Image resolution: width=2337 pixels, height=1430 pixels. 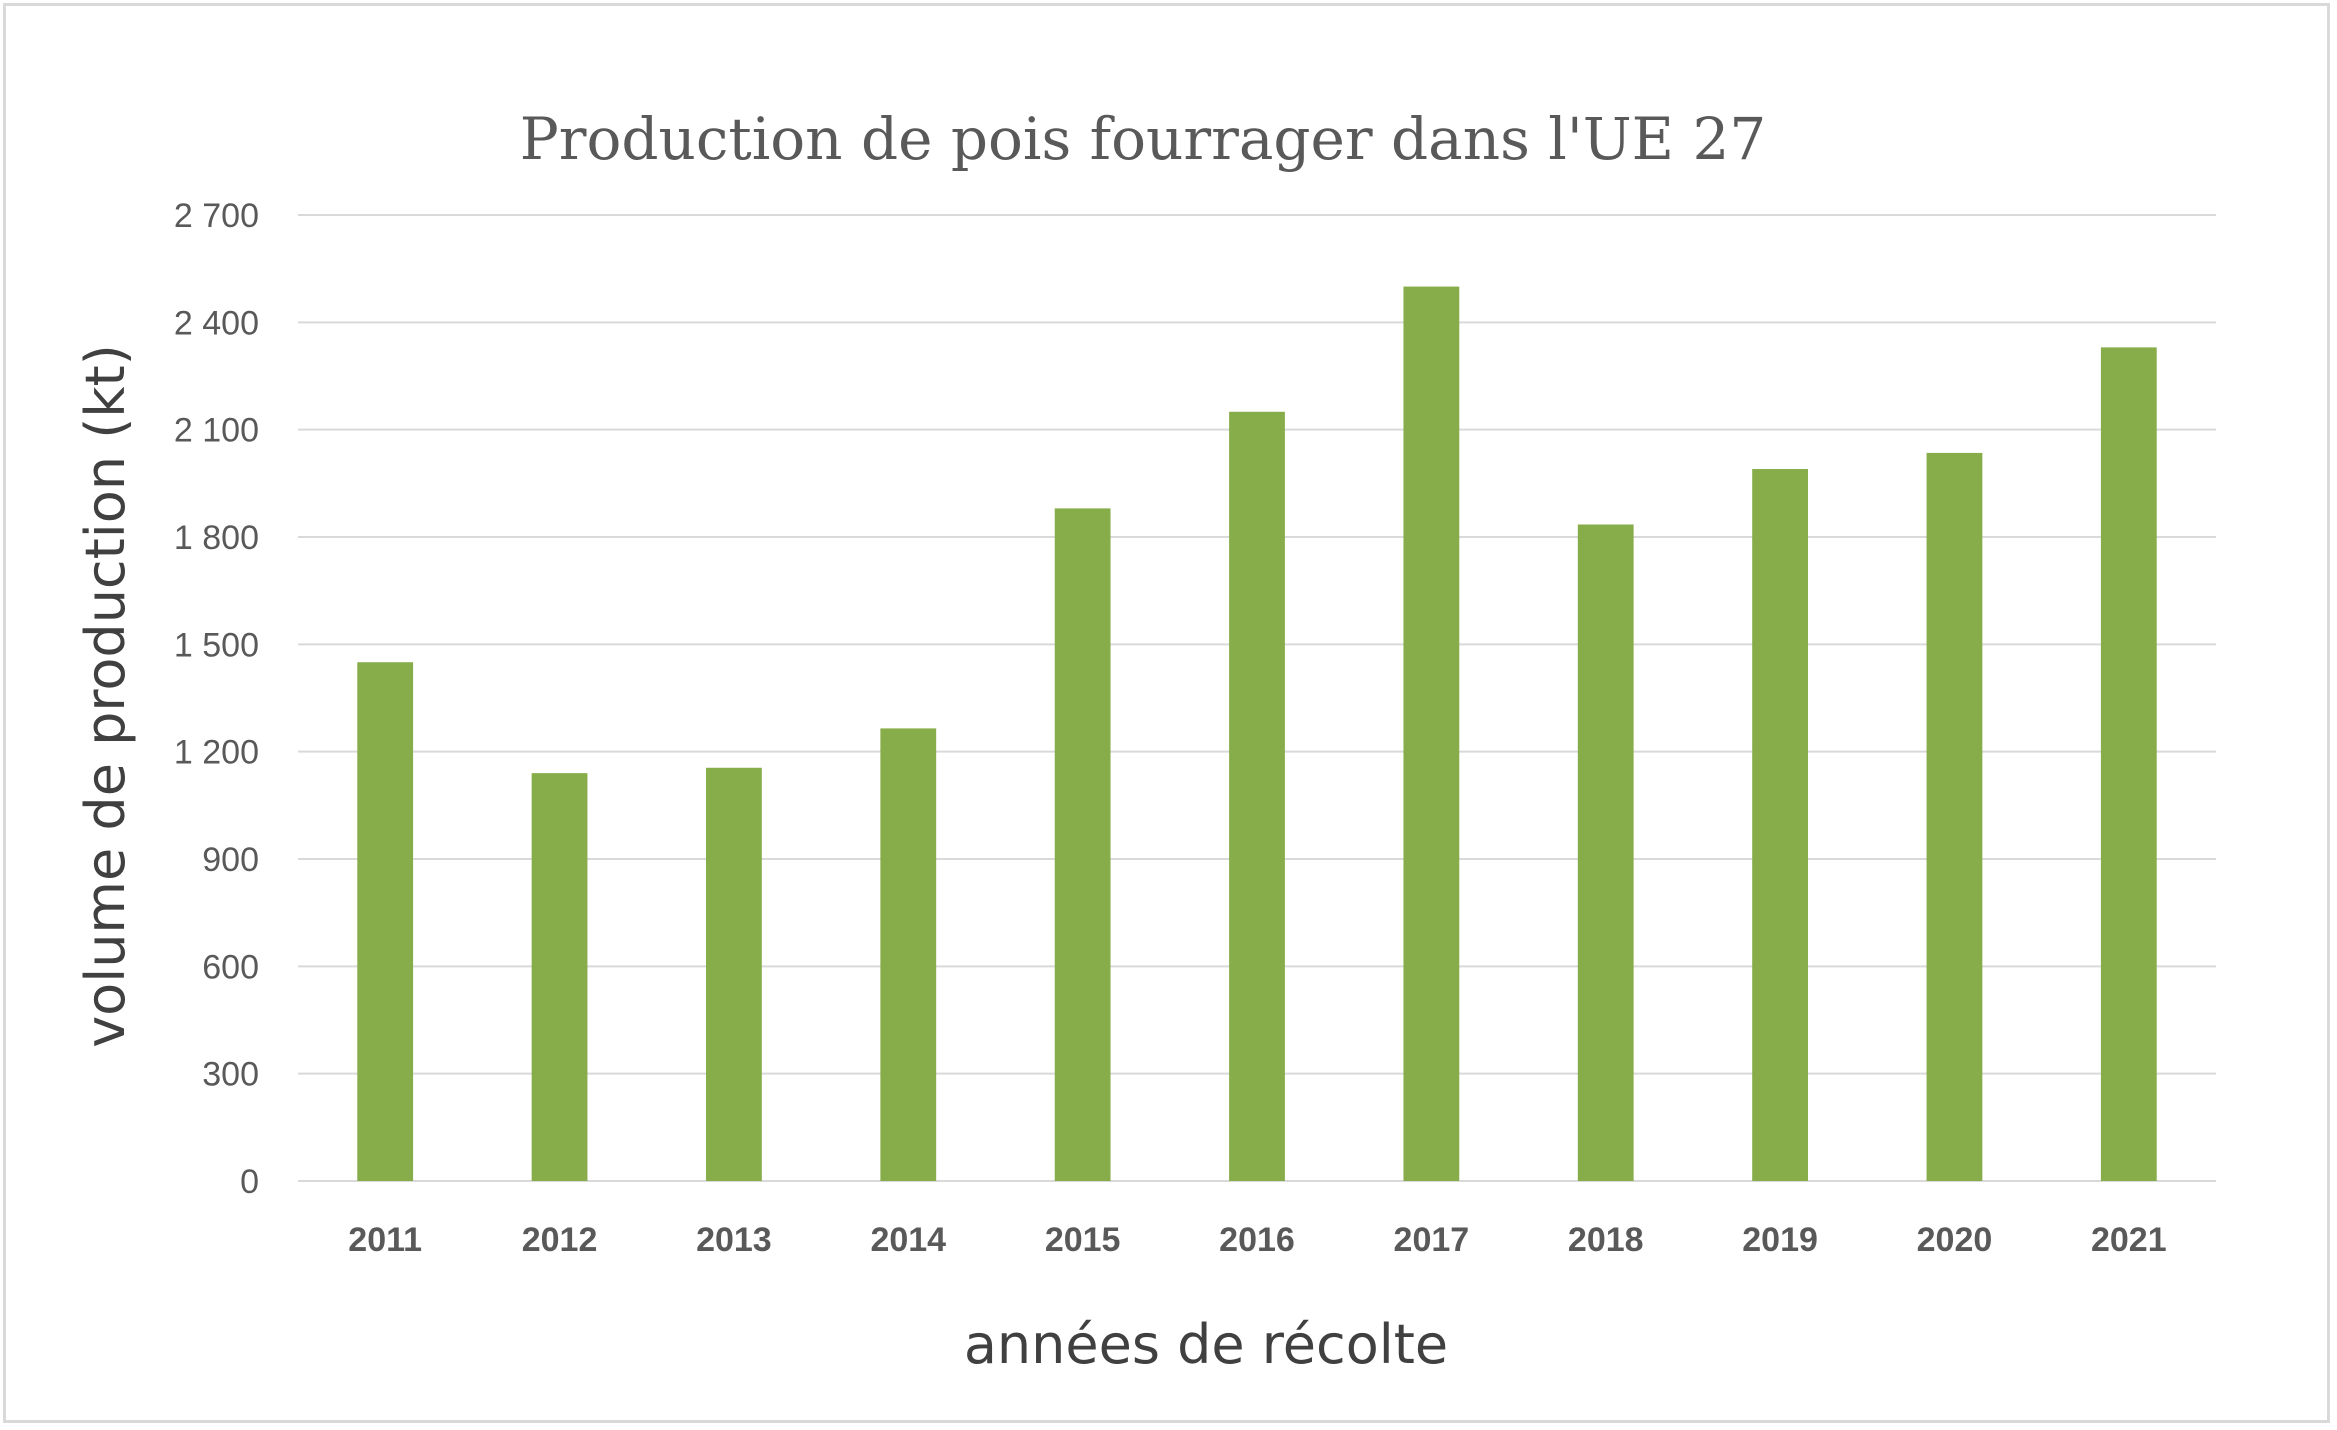 I want to click on x-tick-label: 2013, so click(x=734, y=1240).